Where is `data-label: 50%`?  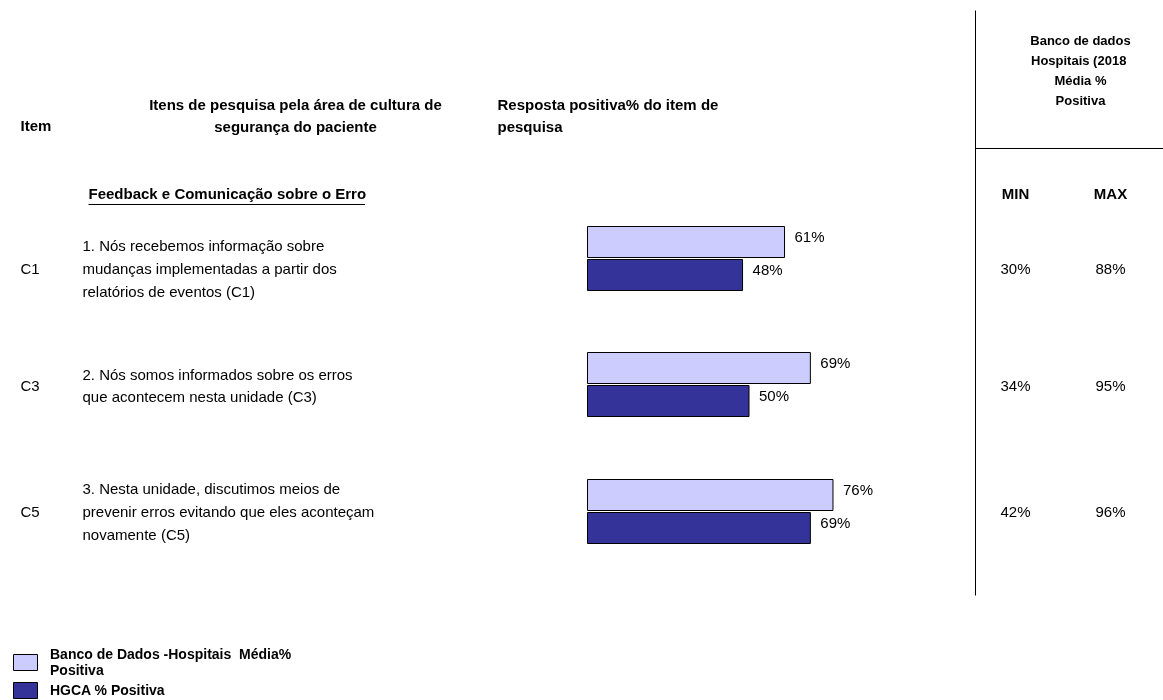 data-label: 50% is located at coordinates (774, 395).